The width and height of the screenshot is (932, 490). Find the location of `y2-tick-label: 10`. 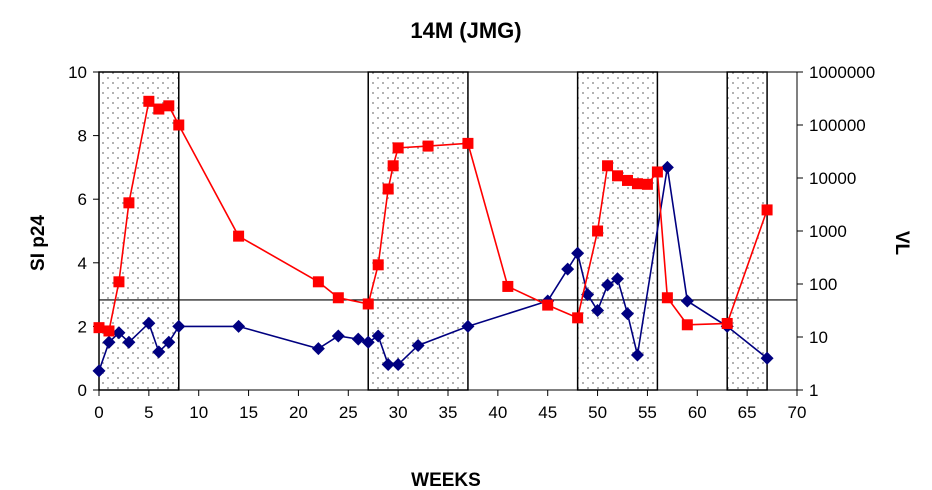

y2-tick-label: 10 is located at coordinates (818, 337).